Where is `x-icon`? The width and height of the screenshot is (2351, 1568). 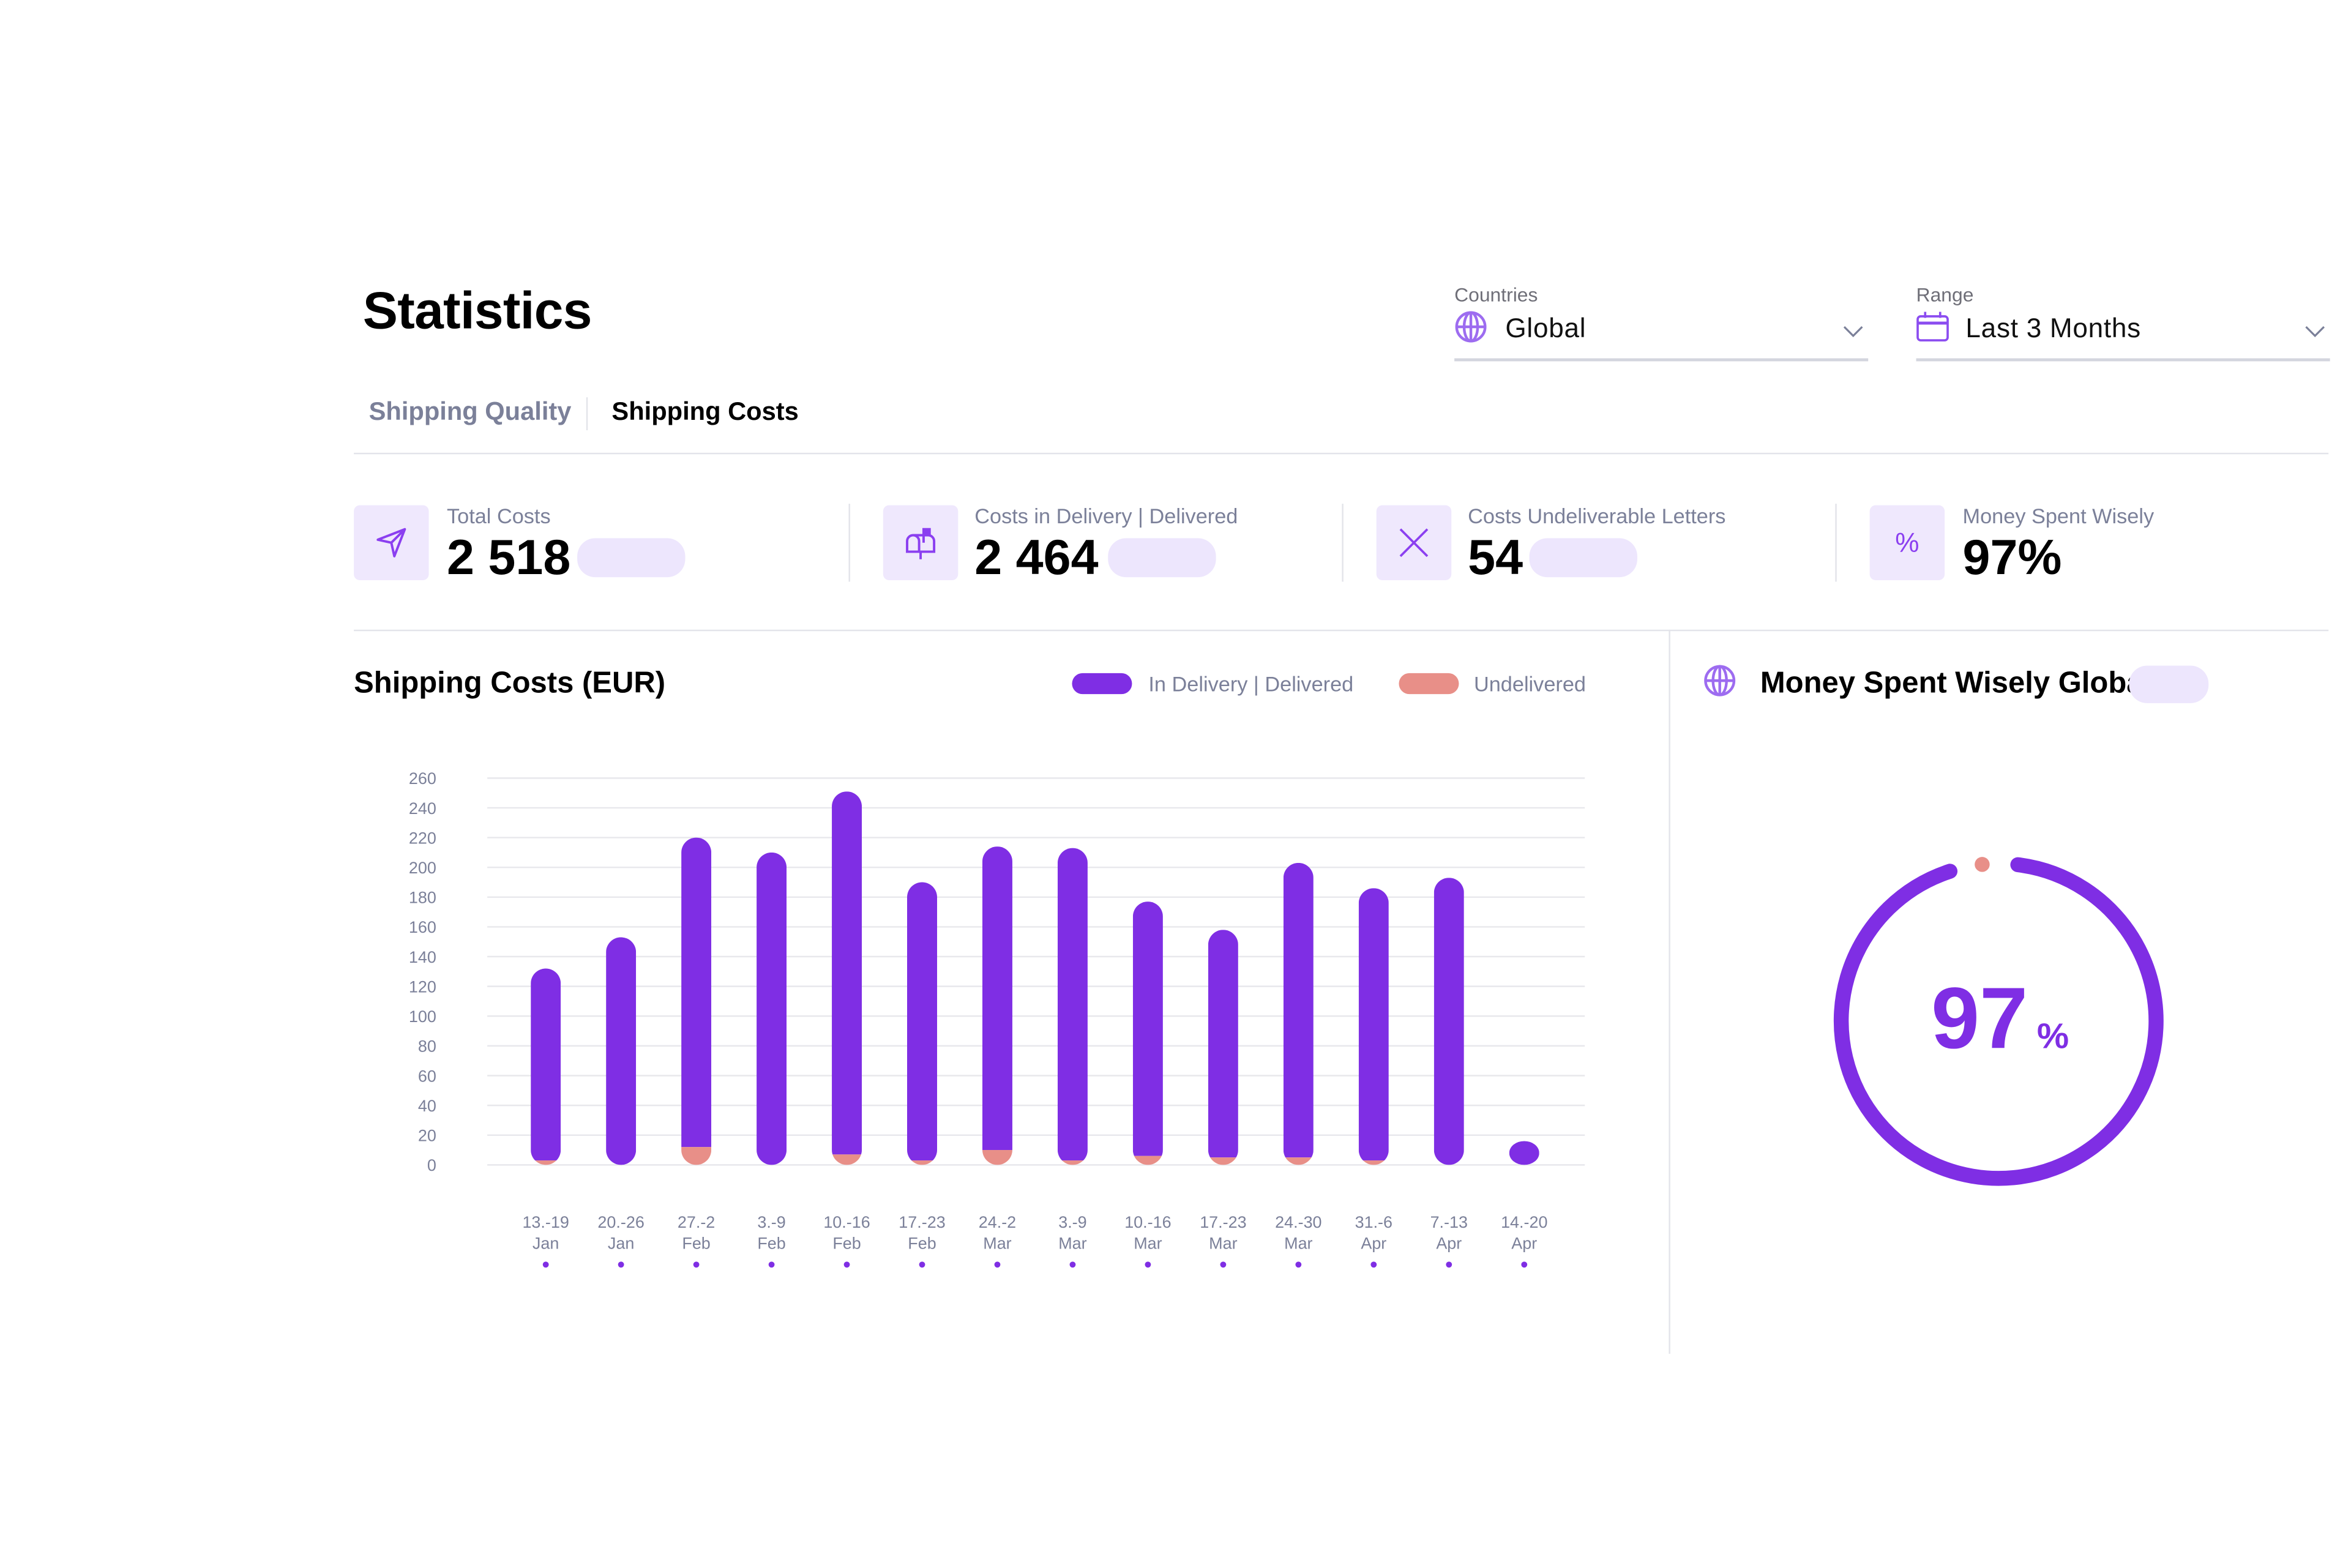 x-icon is located at coordinates (1414, 542).